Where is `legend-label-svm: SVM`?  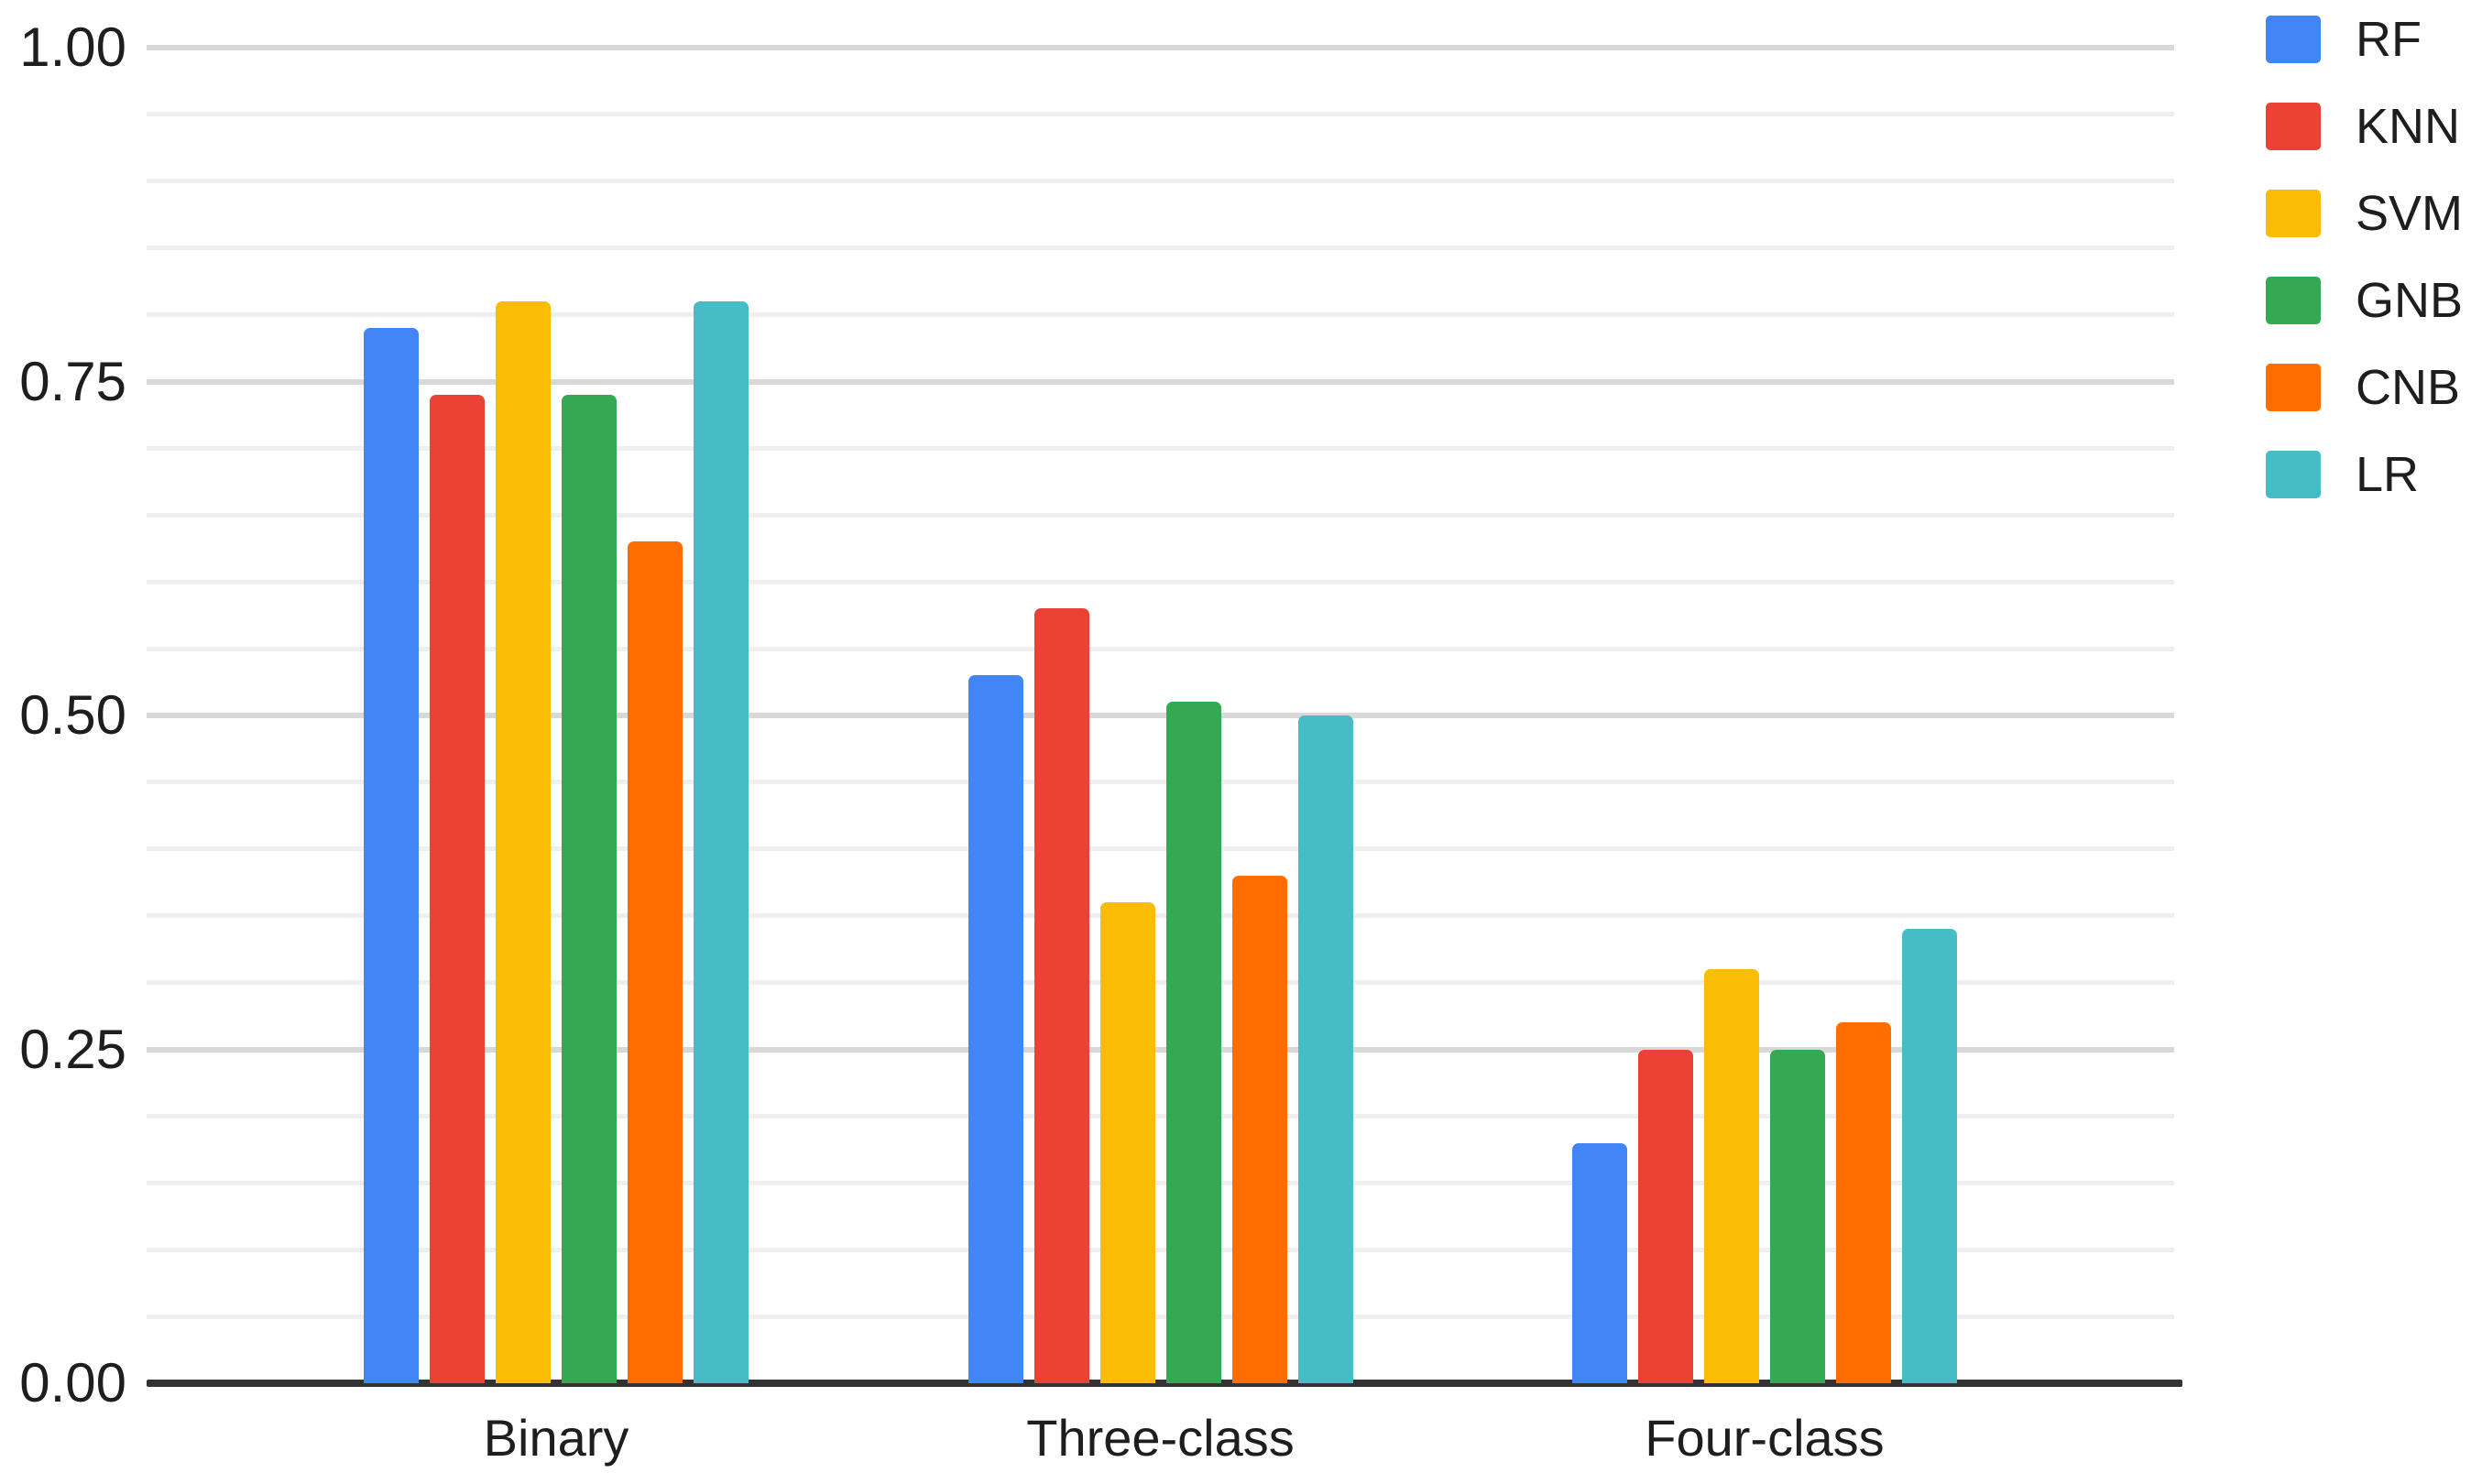 legend-label-svm: SVM is located at coordinates (2410, 214).